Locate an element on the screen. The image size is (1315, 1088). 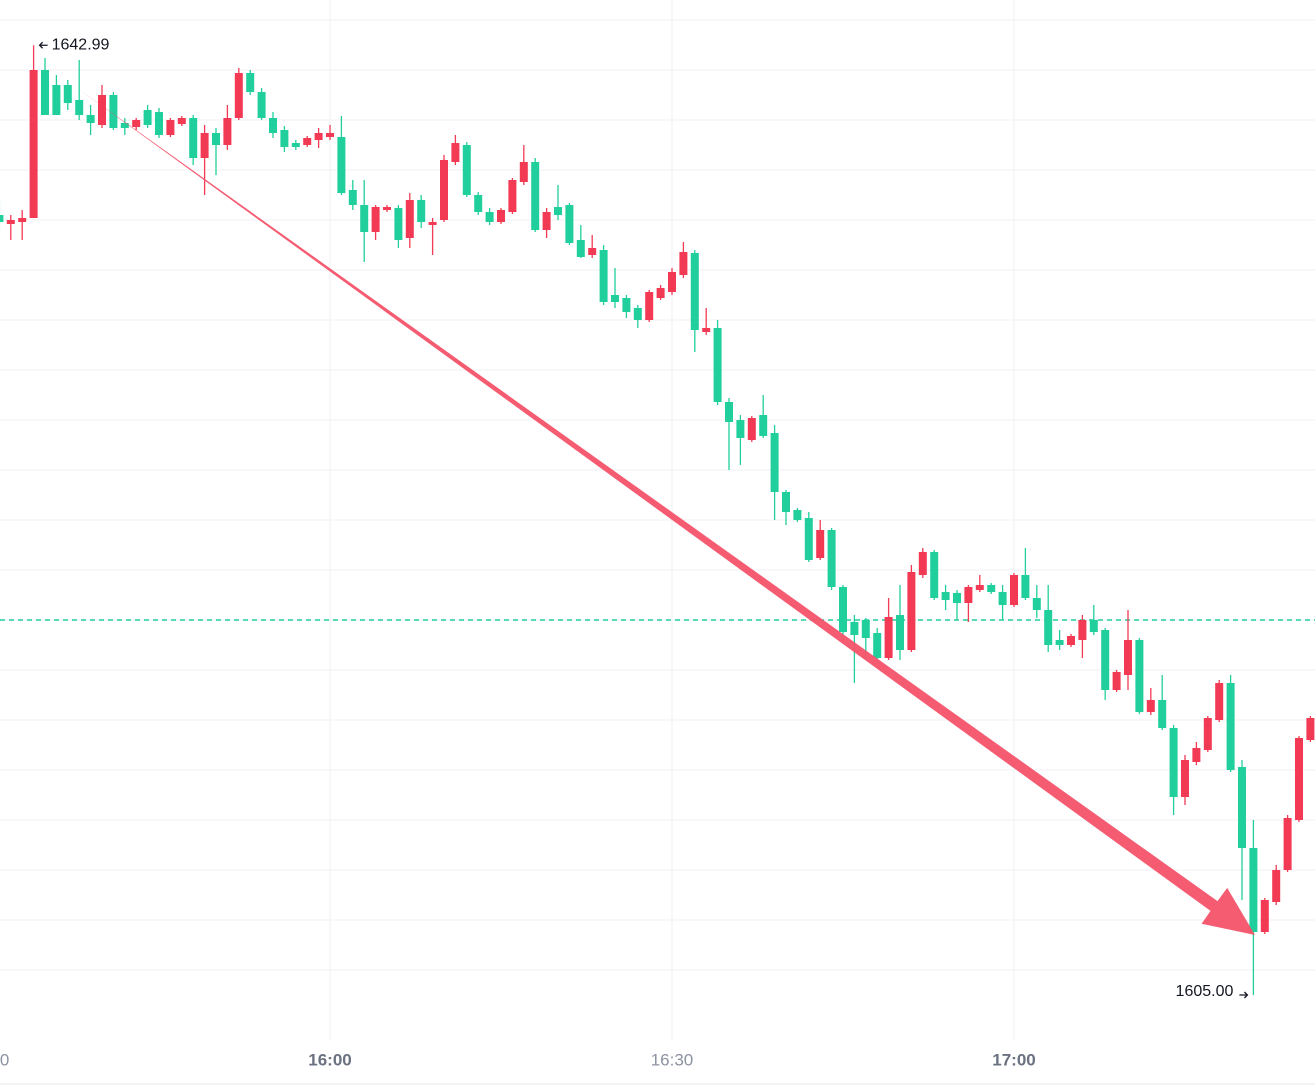
x-tick-label: 16:00 is located at coordinates (329, 1059).